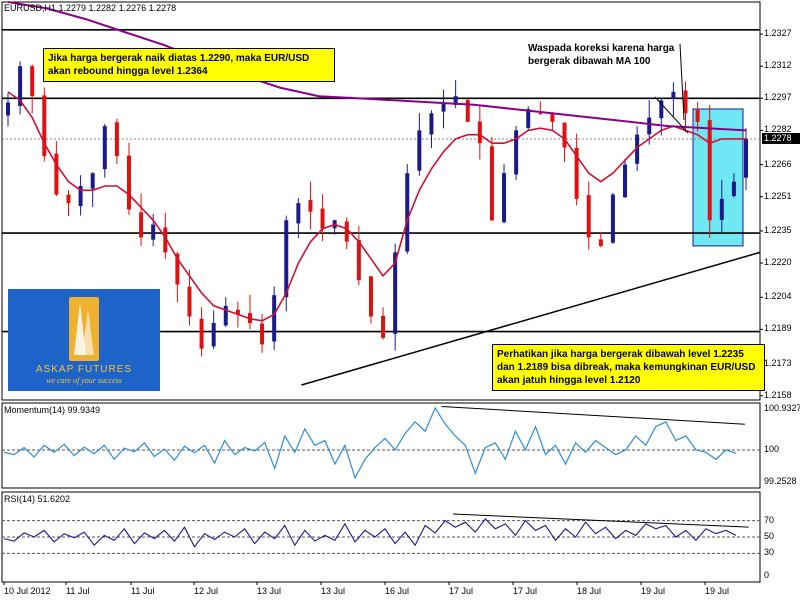 The image size is (800, 600). Describe the element at coordinates (206, 591) in the screenshot. I see `time-tick-label: 12 Jul` at that location.